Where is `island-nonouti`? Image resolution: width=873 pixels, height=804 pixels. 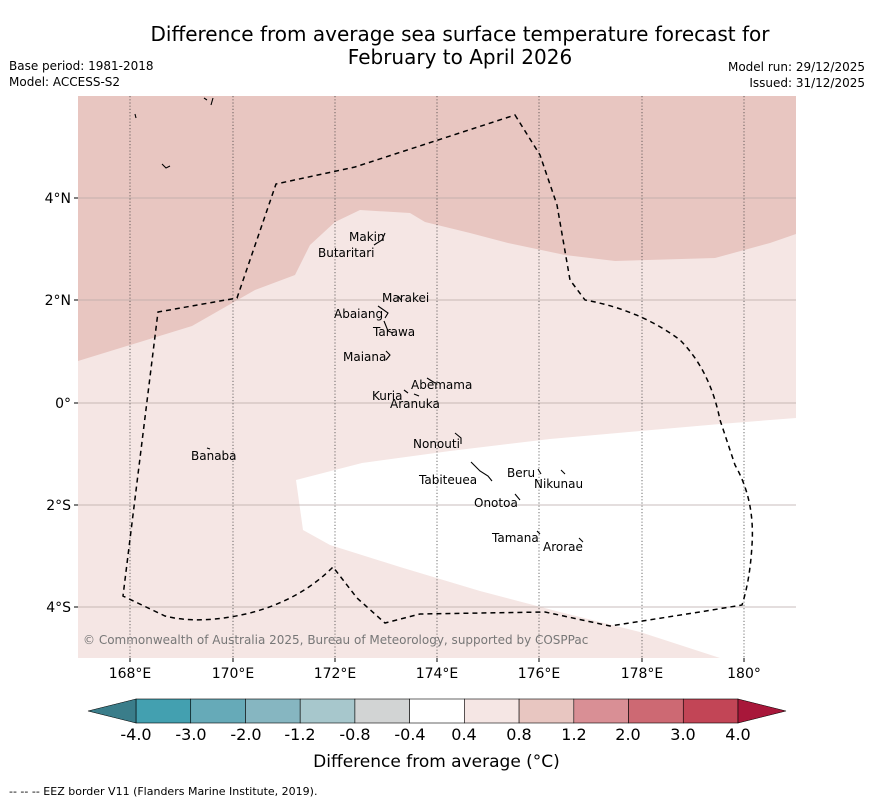
island-nonouti is located at coordinates (458, 438).